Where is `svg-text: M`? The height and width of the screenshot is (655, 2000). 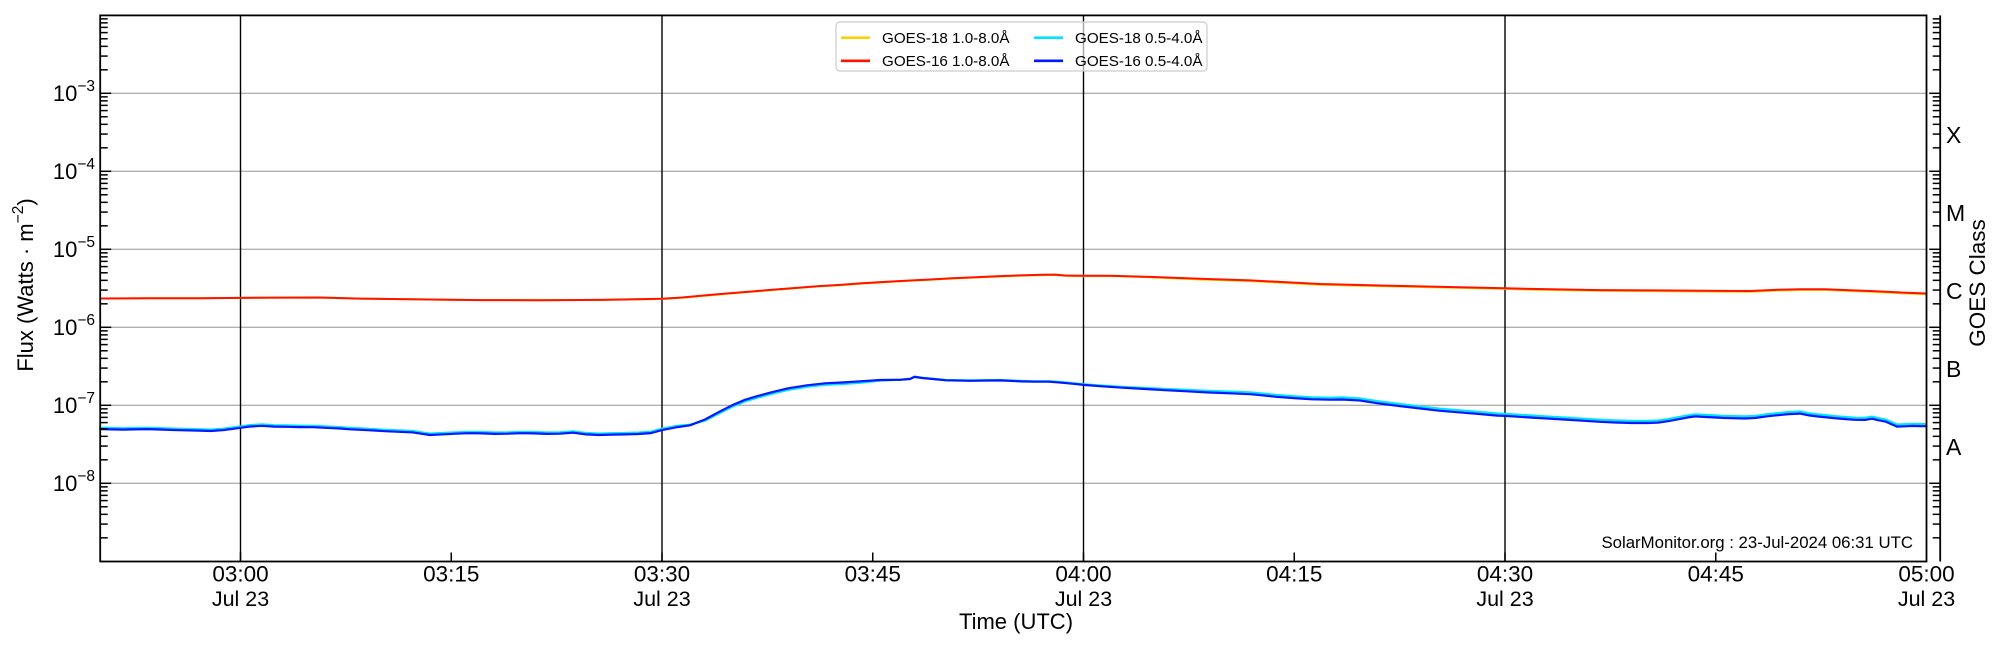
svg-text: M is located at coordinates (1955, 213).